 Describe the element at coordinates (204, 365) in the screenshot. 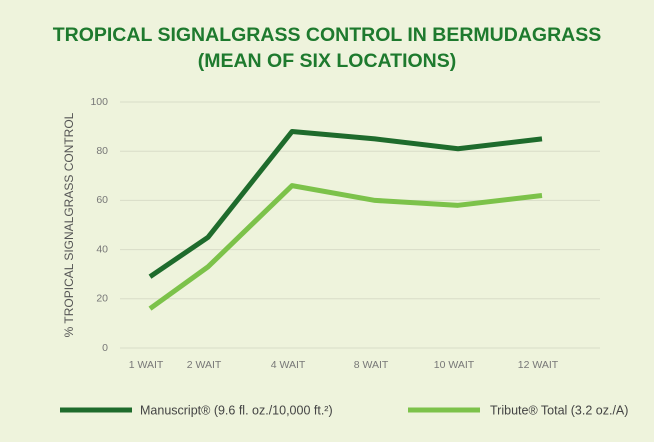

I see `x-tick-label: 2 WAIT` at that location.